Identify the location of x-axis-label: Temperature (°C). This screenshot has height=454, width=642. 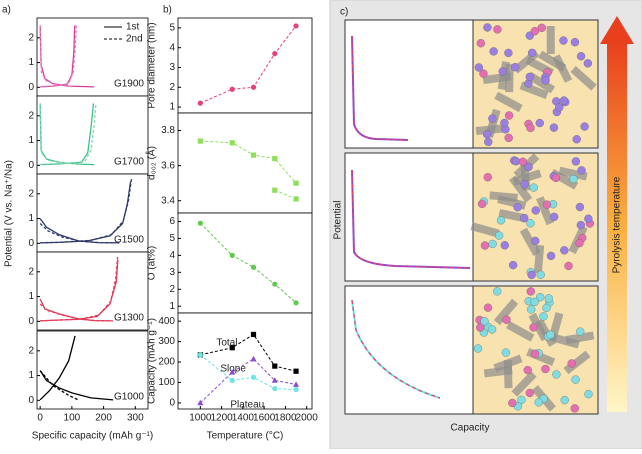
(245, 436).